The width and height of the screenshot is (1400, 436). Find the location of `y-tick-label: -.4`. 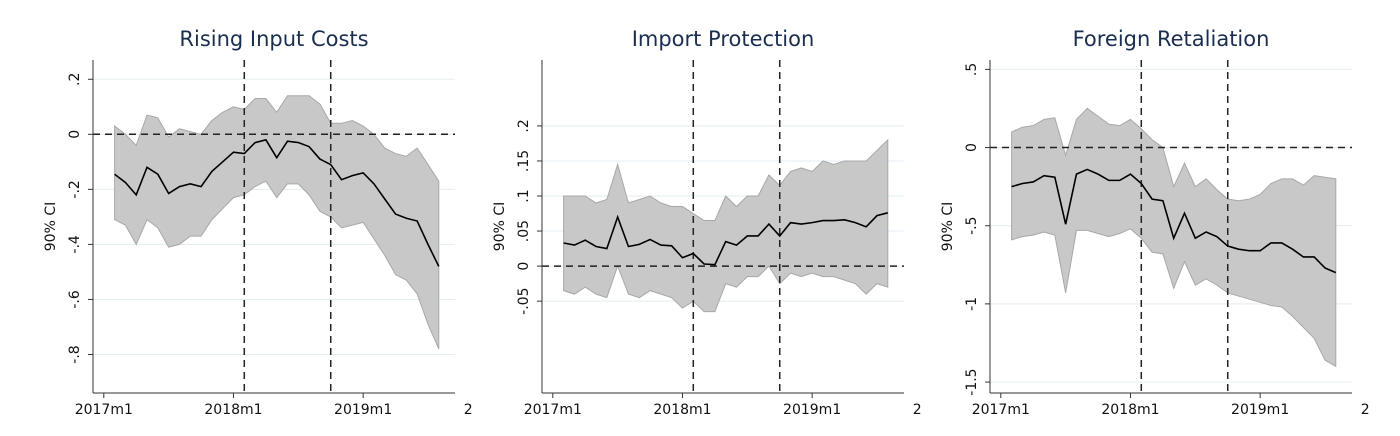

y-tick-label: -.4 is located at coordinates (75, 244).